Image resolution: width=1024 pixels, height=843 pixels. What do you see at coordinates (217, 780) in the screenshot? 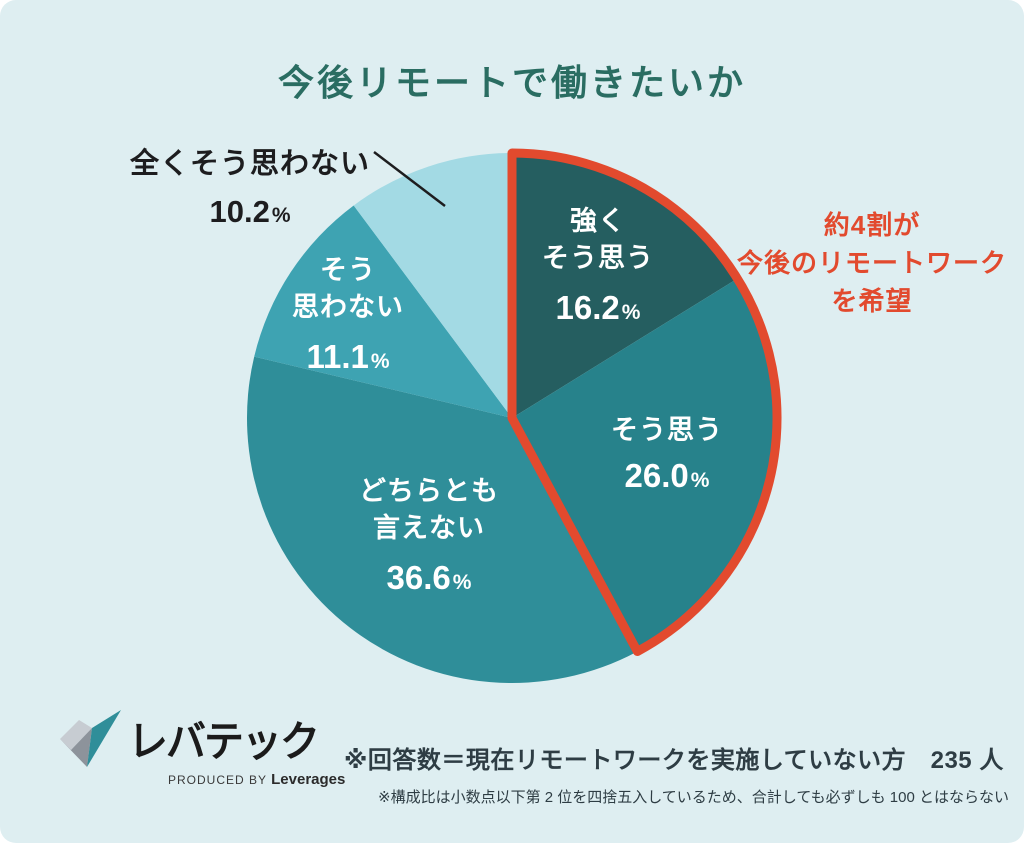
I see `produced-by-text: PRODUCED BY` at bounding box center [217, 780].